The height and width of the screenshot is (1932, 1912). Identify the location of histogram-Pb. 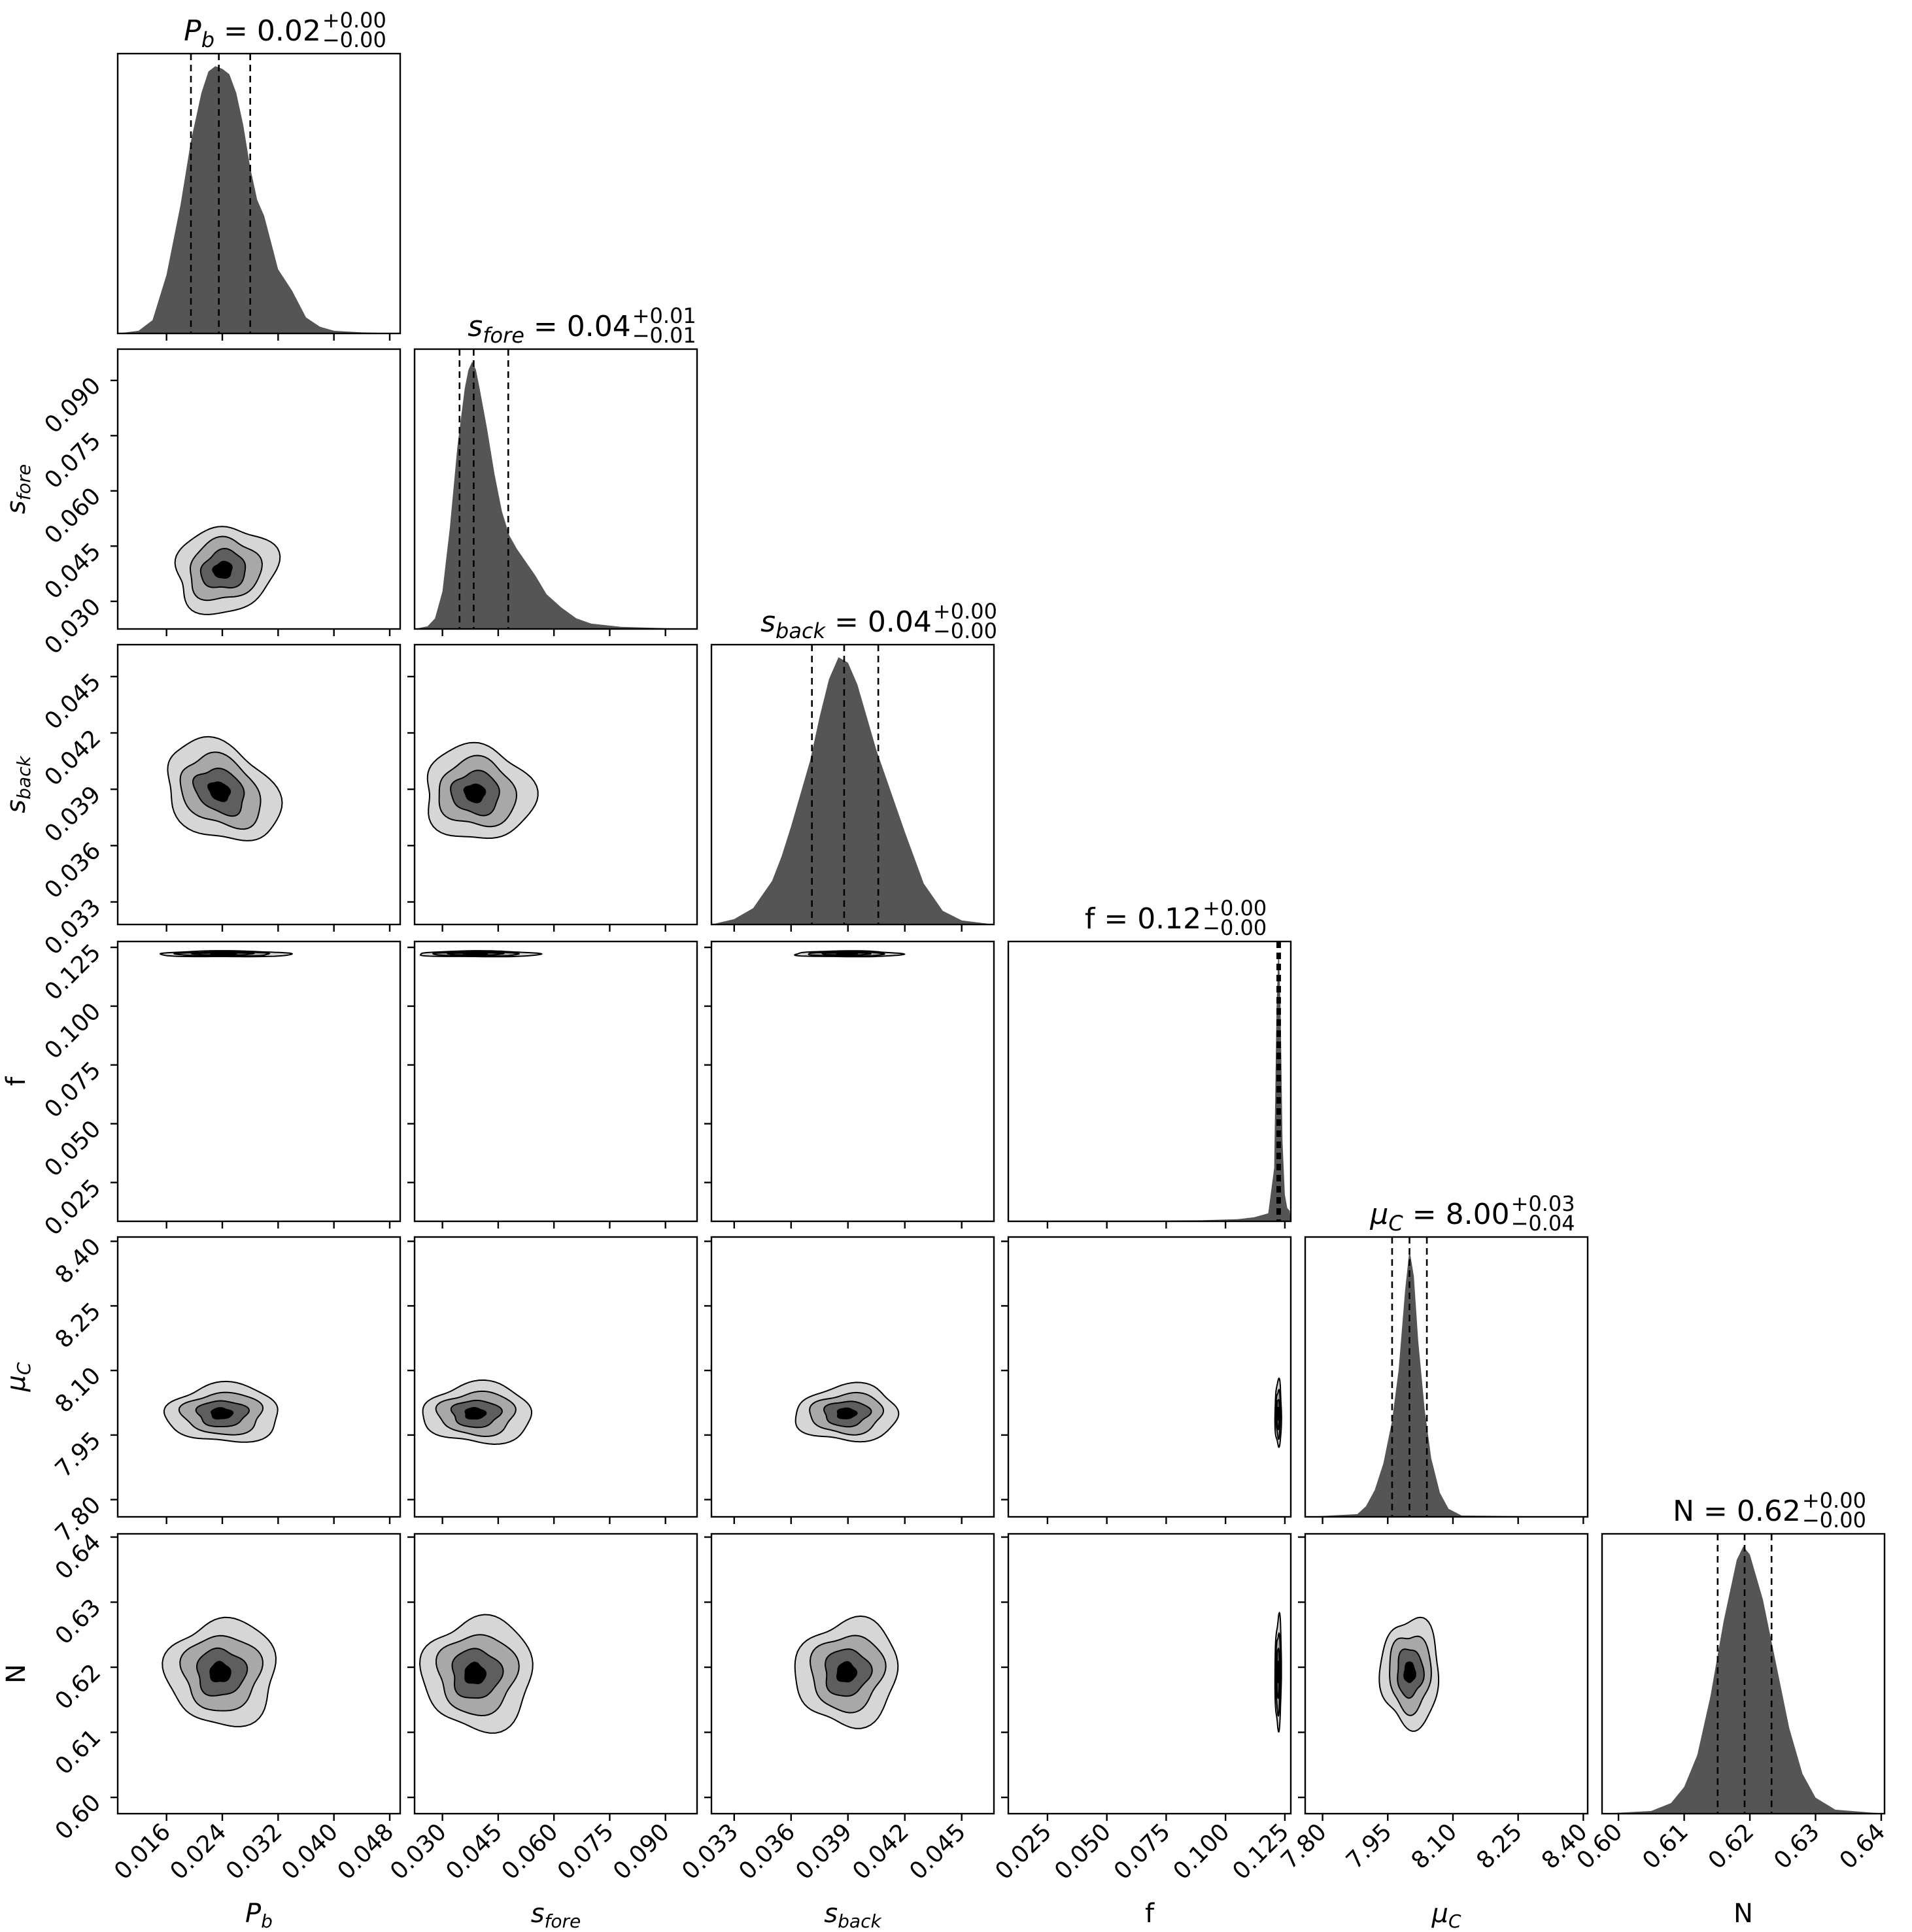
(259, 200).